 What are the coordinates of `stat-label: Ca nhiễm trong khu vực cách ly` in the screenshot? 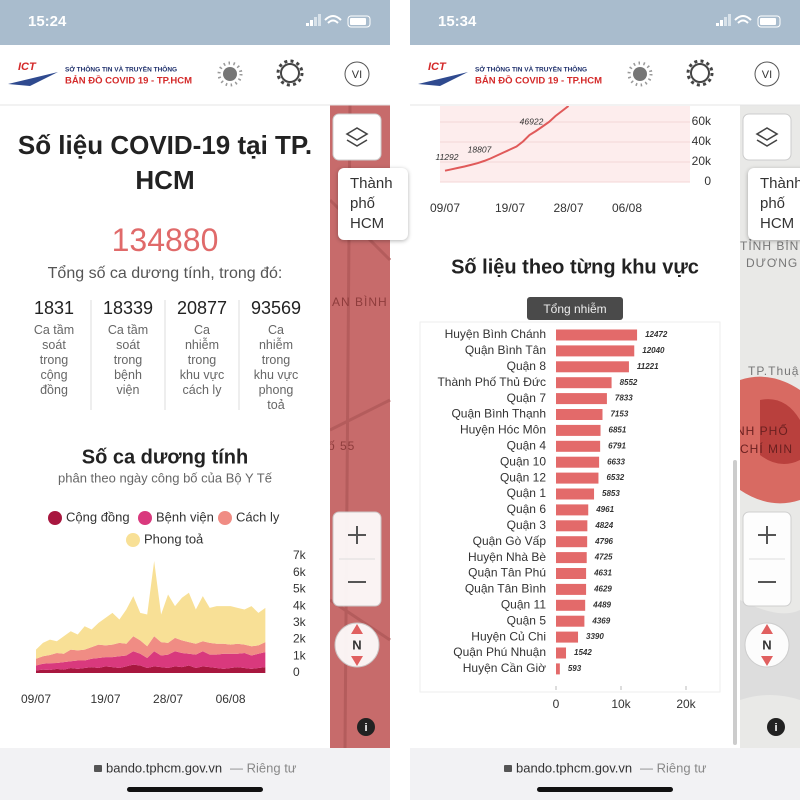 It's located at (202, 360).